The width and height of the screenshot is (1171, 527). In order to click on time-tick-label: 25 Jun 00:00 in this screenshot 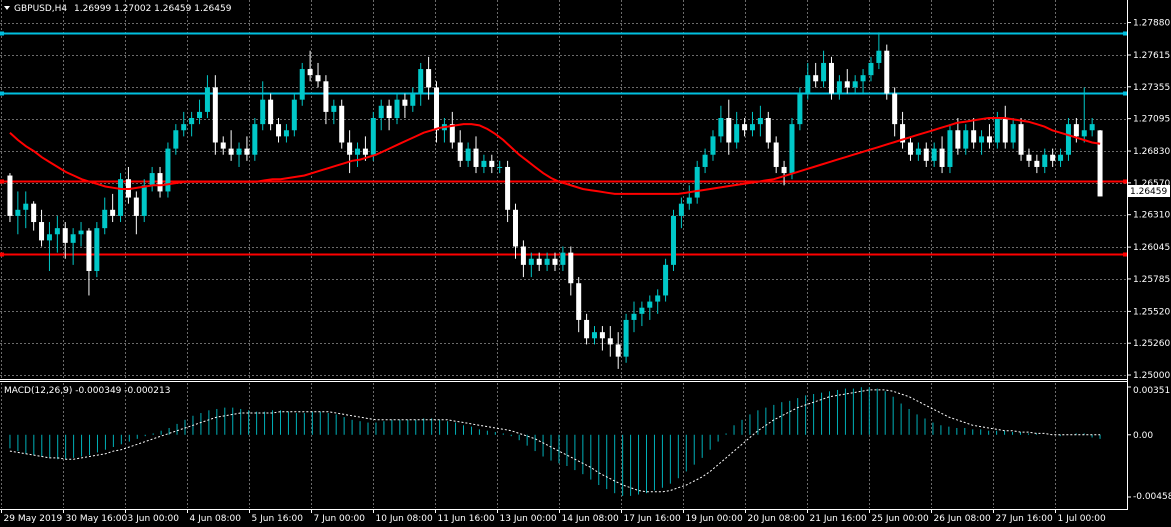, I will do `click(900, 519)`.